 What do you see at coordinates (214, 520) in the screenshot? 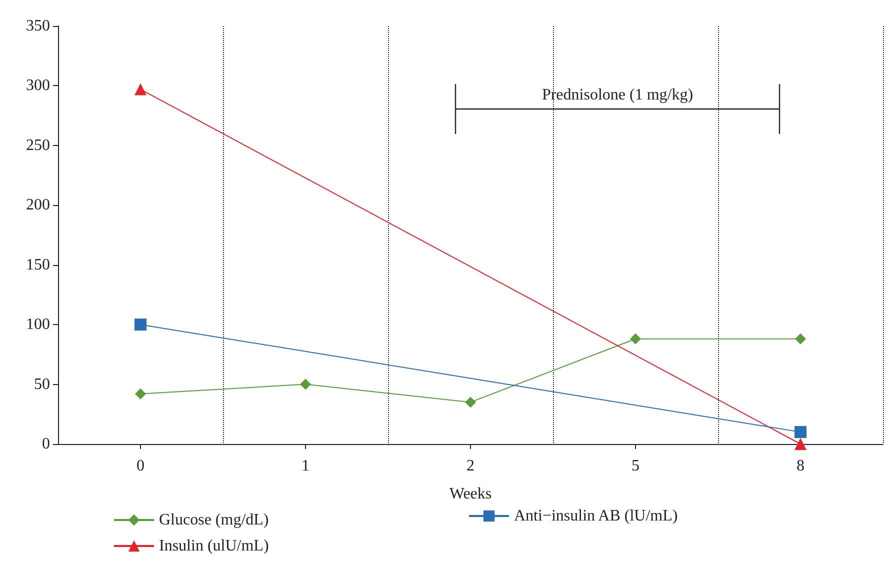
I see `legend-label: Glucose (mg/dL)` at bounding box center [214, 520].